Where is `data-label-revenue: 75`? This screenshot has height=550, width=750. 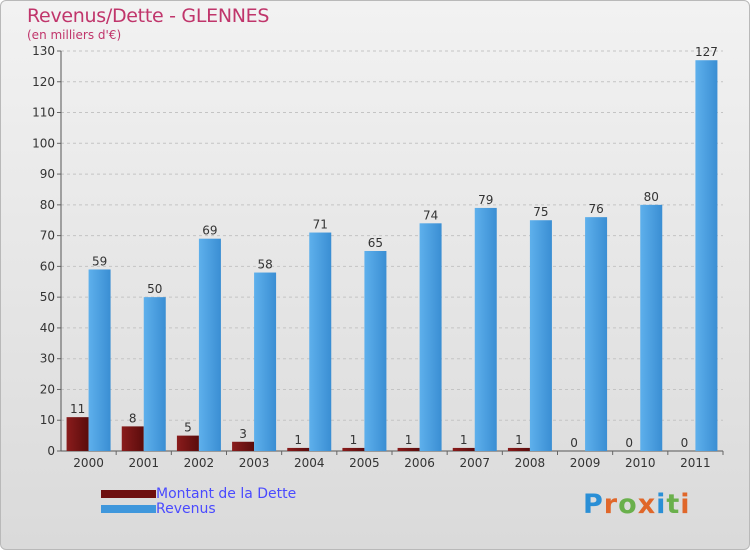 data-label-revenue: 75 is located at coordinates (540, 212).